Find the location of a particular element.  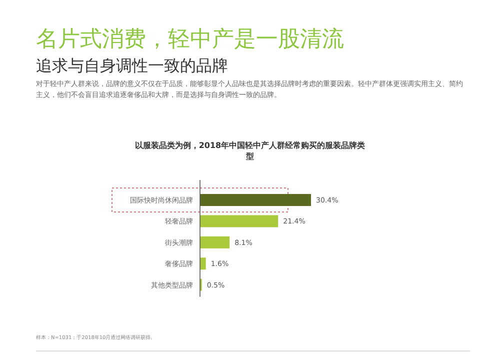

text: 名片式消费，轻中产是一股清流 is located at coordinates (190, 40).